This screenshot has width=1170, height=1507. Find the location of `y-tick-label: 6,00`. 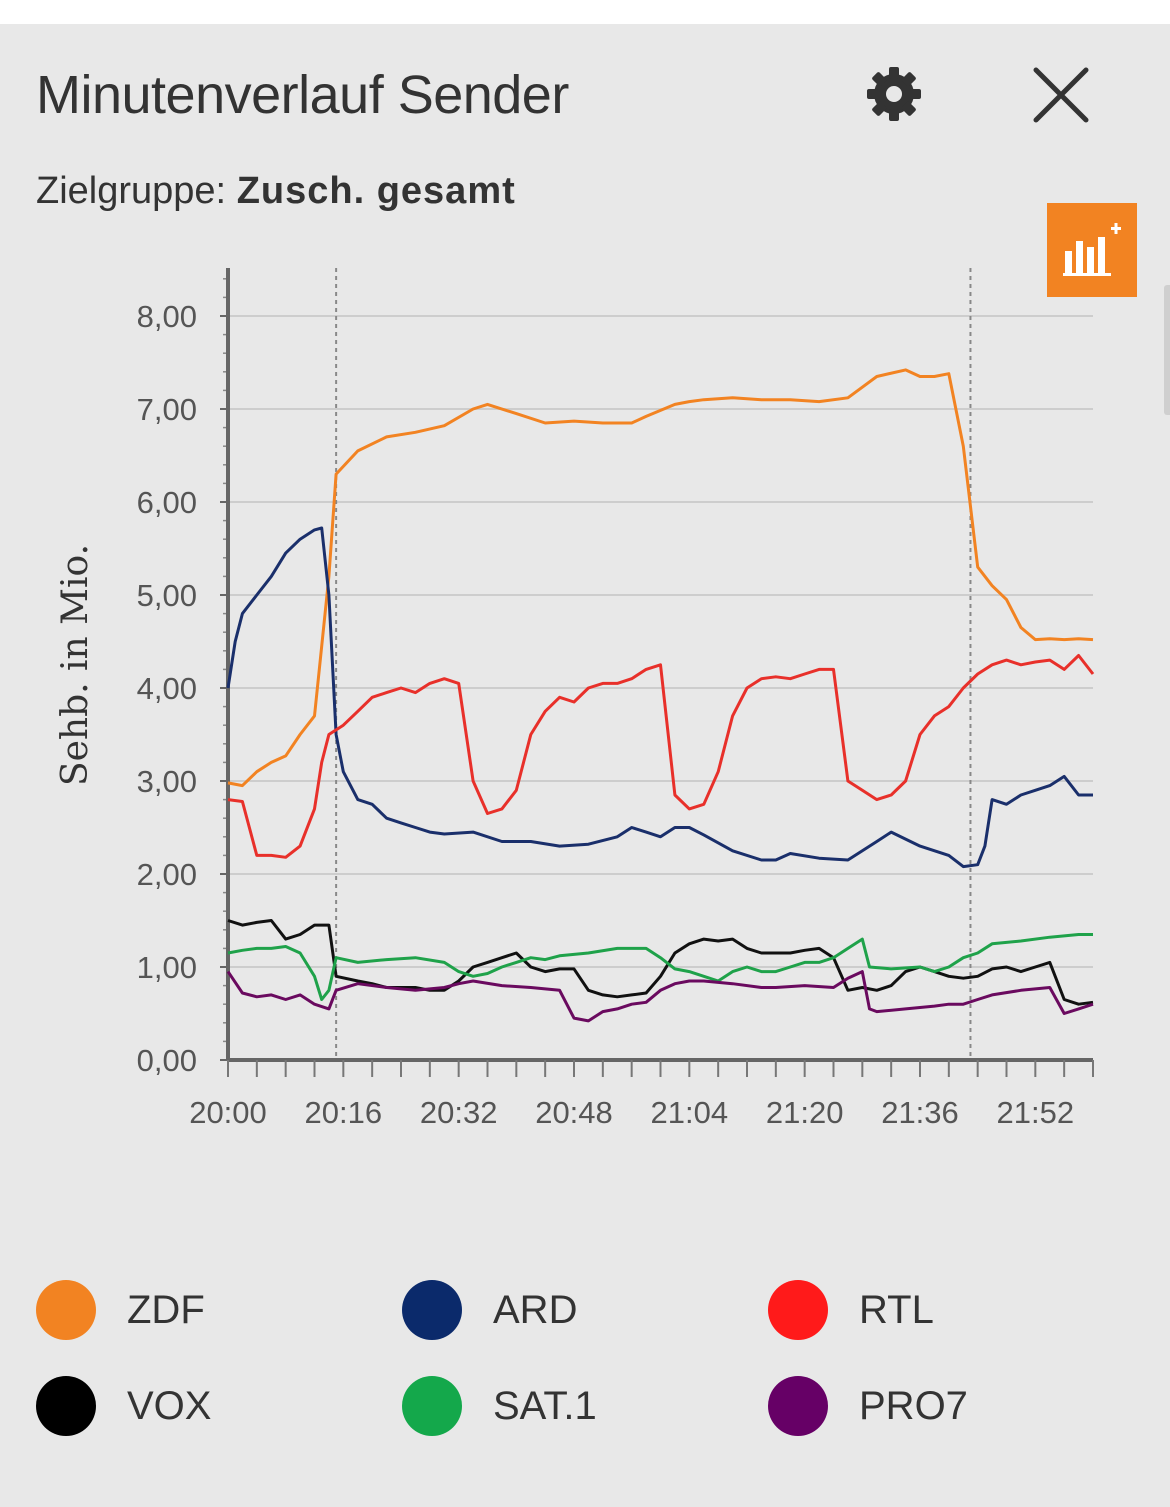

y-tick-label: 6,00 is located at coordinates (167, 502).